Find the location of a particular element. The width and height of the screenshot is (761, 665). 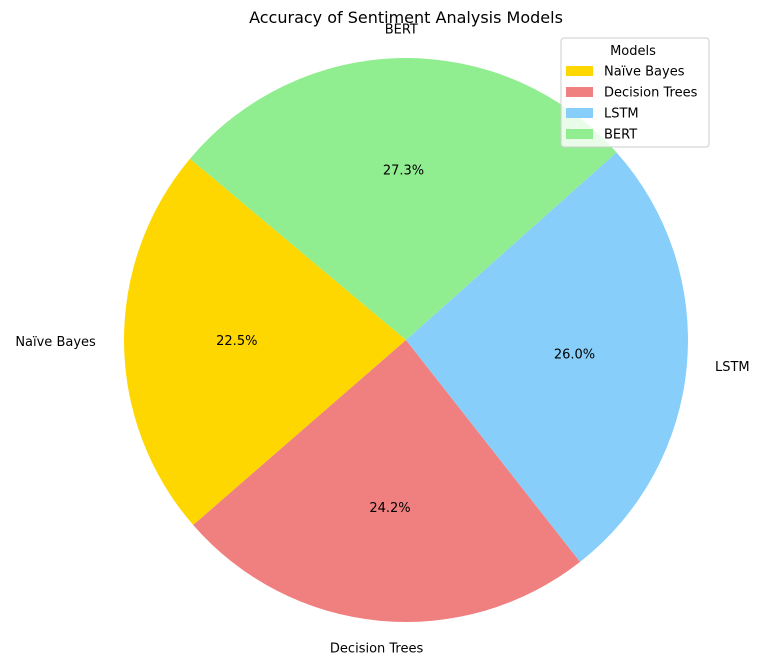

slice-label-decision-trees: Decision Trees is located at coordinates (377, 648).